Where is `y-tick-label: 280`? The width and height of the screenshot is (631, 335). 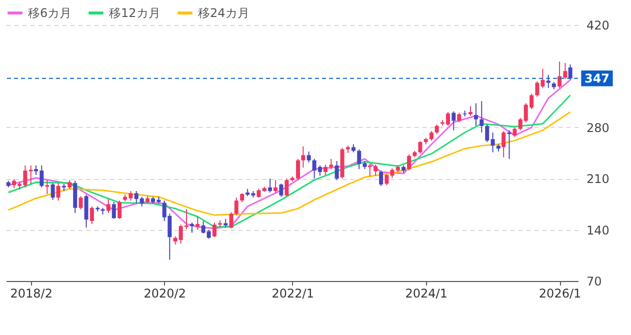 y-tick-label: 280 is located at coordinates (598, 127).